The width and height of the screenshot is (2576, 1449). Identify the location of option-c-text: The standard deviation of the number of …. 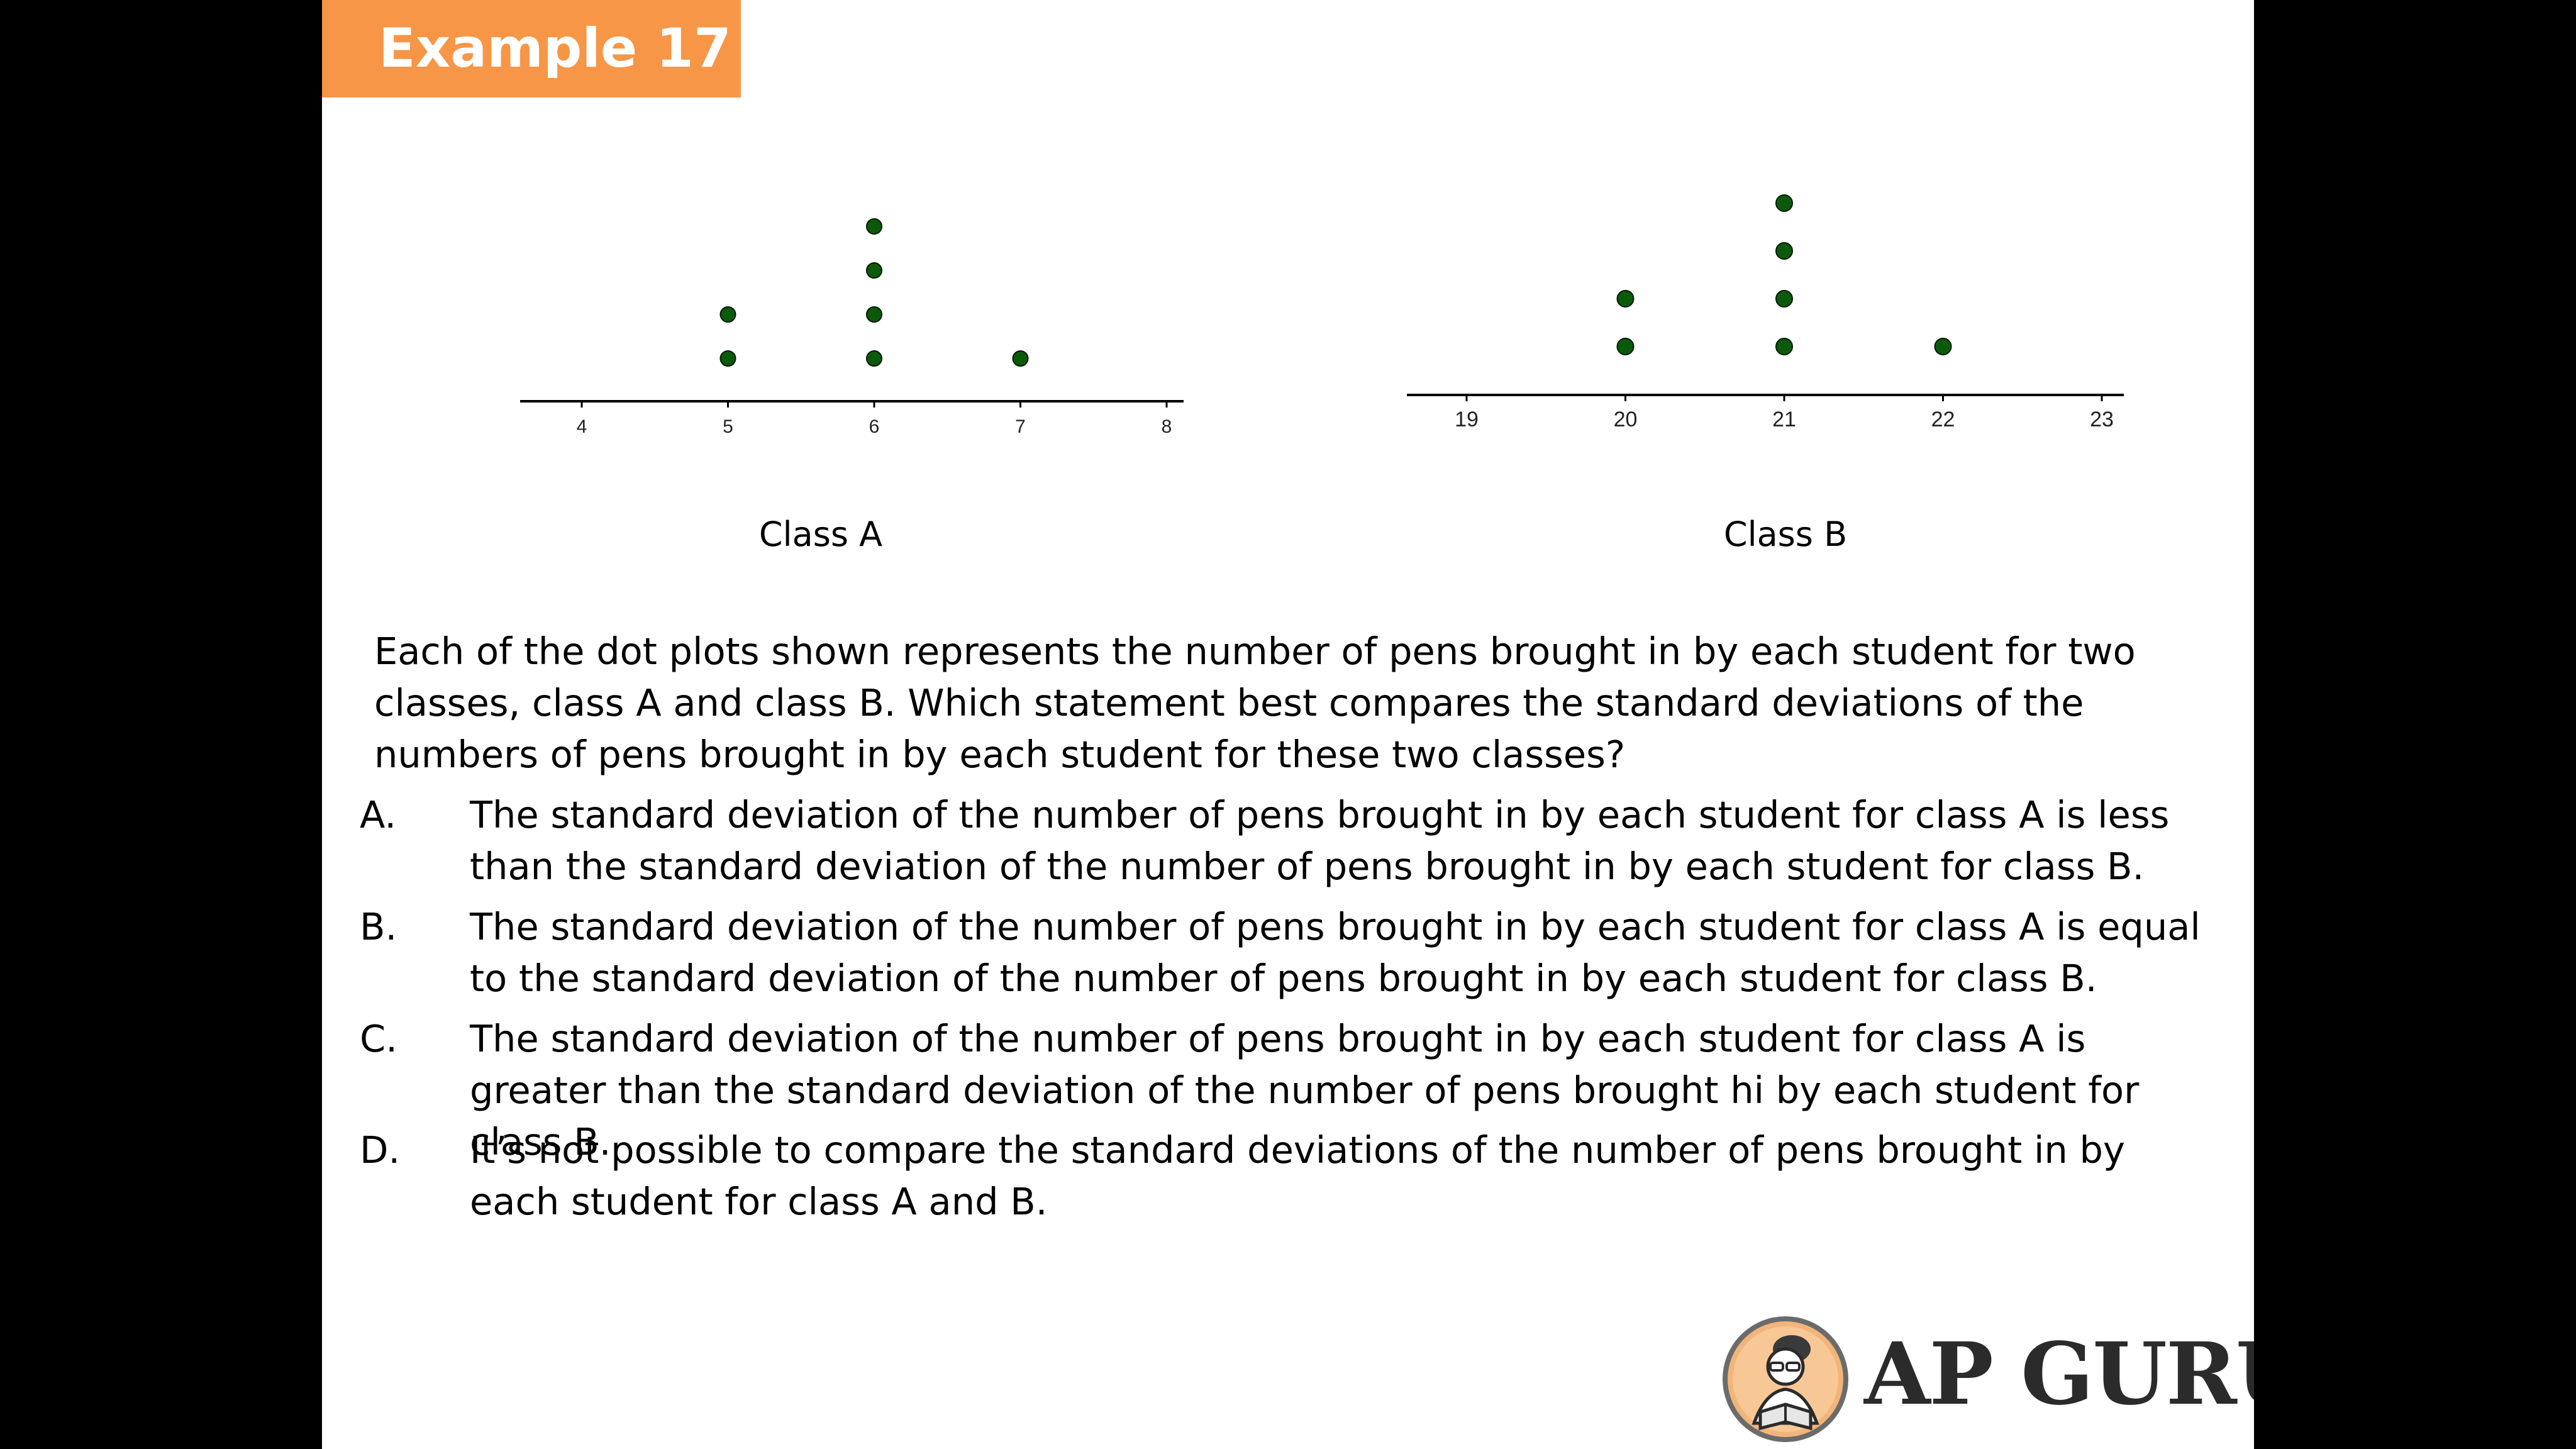
(1305, 1090).